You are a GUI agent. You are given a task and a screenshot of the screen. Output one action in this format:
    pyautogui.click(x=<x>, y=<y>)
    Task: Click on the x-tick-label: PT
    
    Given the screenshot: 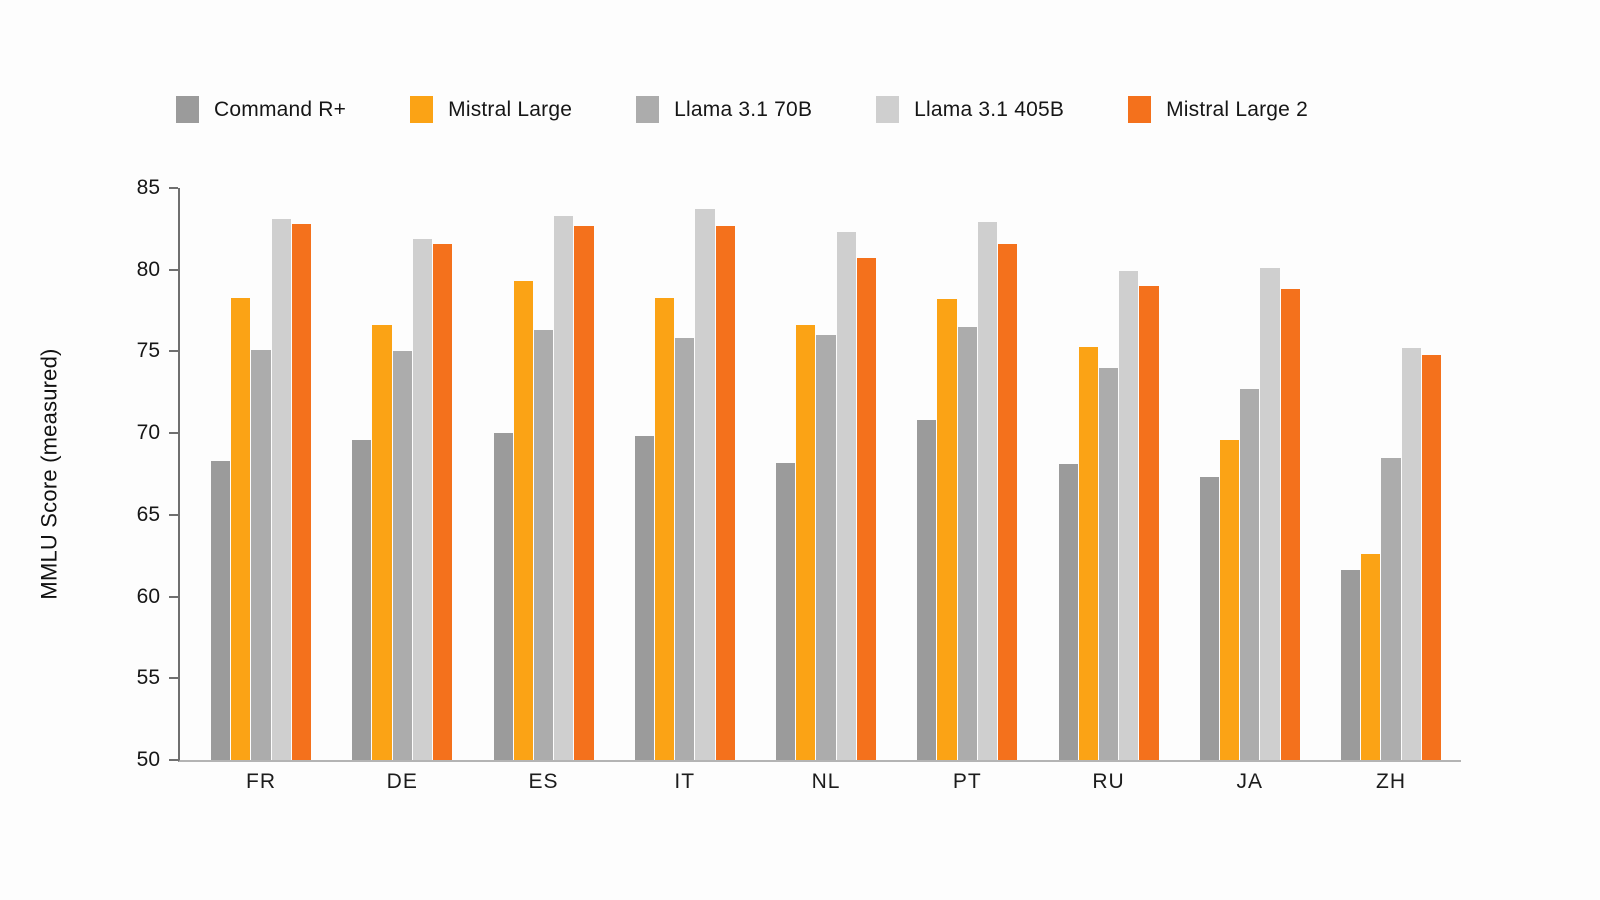 What is the action you would take?
    pyautogui.click(x=967, y=781)
    